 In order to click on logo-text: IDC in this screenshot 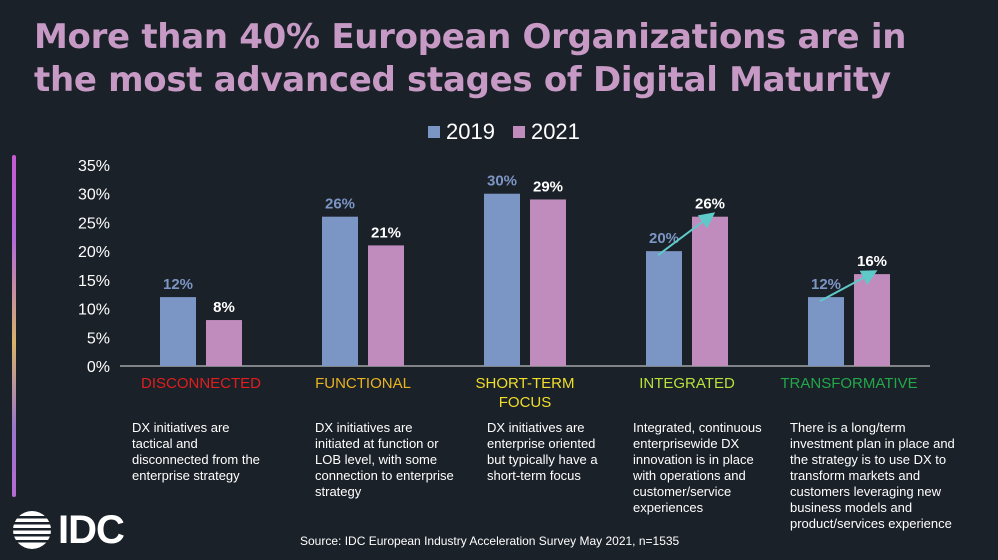, I will do `click(91, 530)`.